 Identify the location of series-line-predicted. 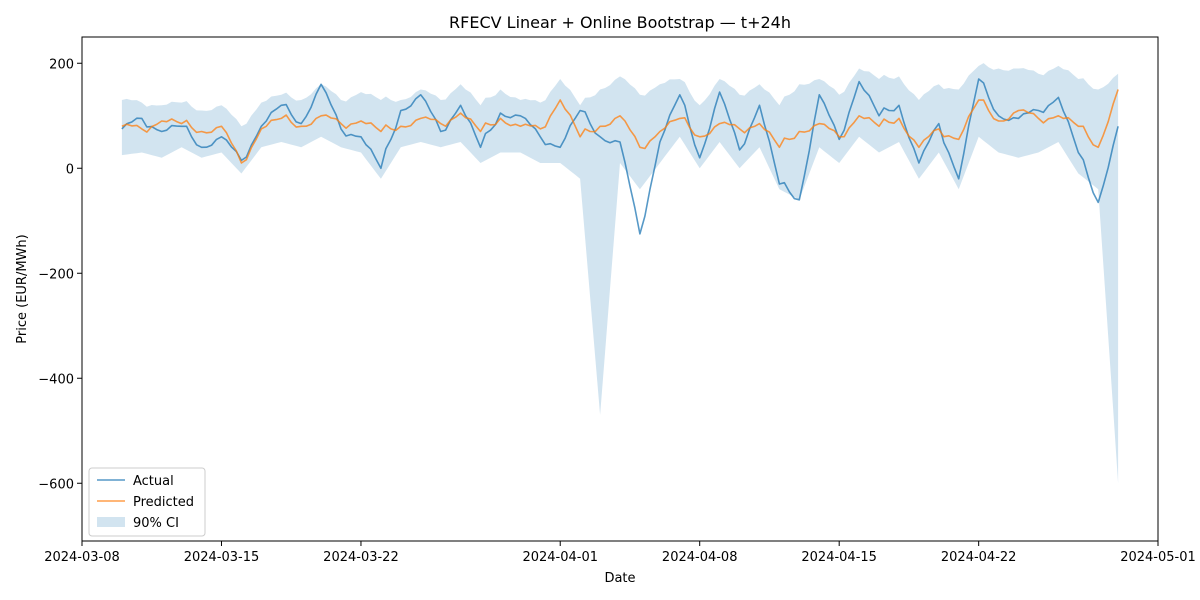
(620, 126).